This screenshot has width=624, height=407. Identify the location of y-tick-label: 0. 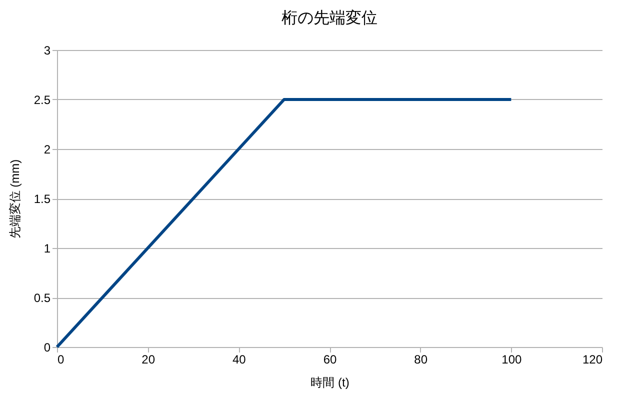
(47, 347).